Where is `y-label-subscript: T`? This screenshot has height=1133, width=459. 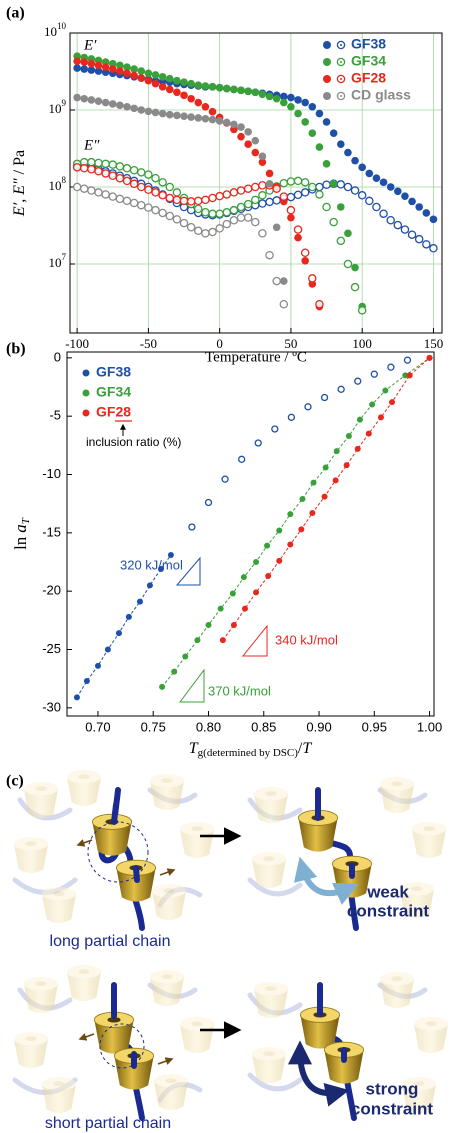
y-label-subscript: T is located at coordinates (26, 520).